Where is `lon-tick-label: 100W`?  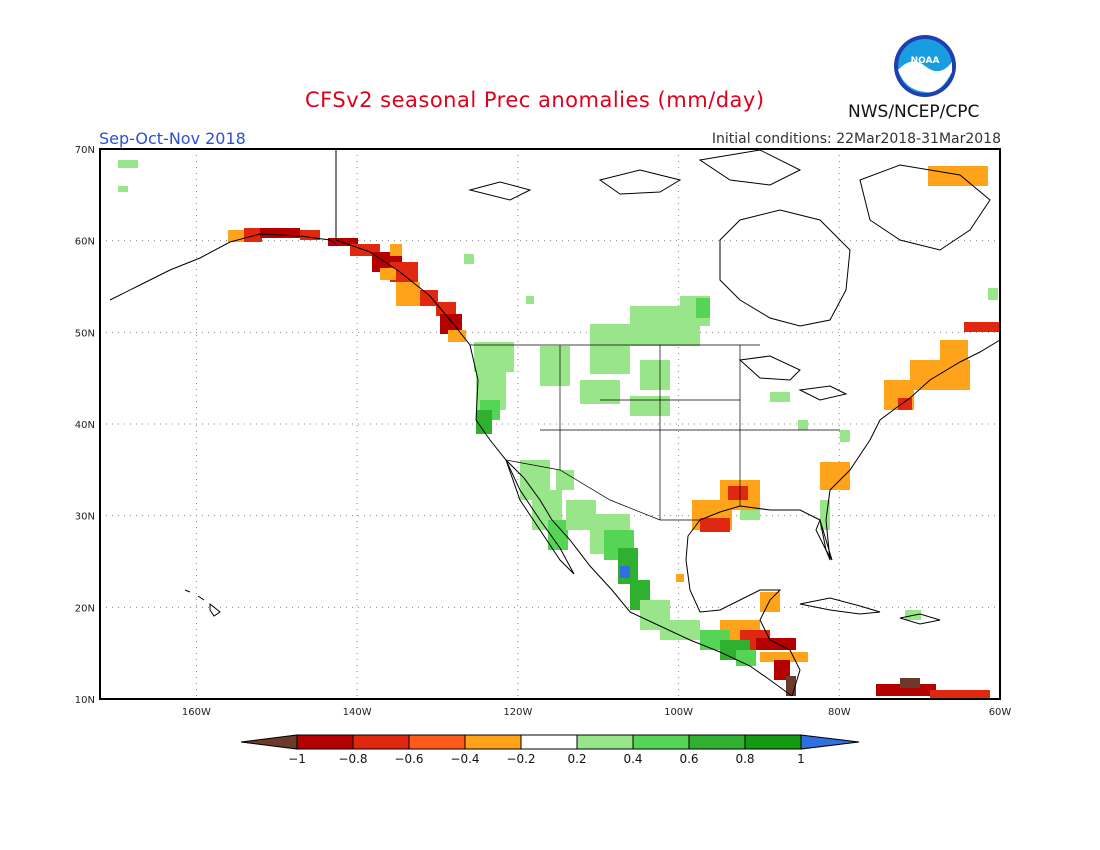 lon-tick-label: 100W is located at coordinates (678, 712).